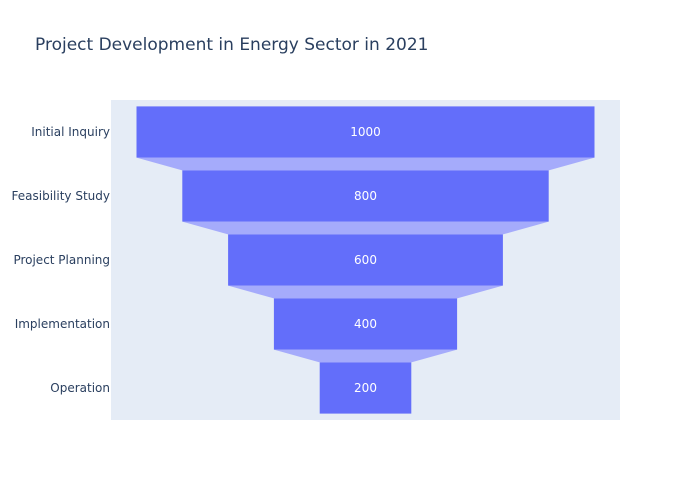  I want to click on funnel-value-label: 800, so click(365, 196).